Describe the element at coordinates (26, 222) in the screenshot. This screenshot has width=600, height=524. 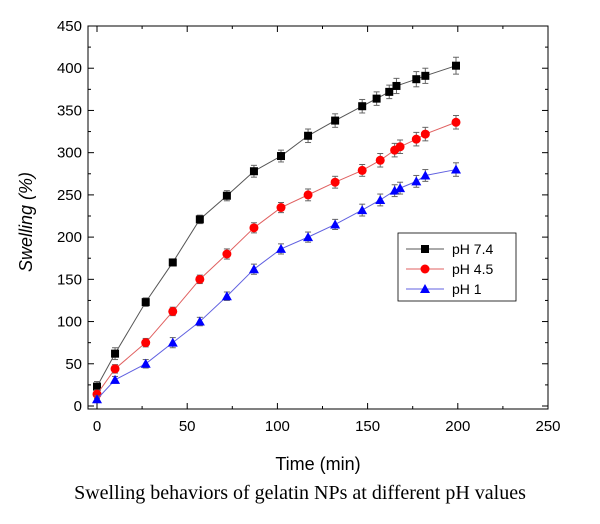
I see `y-axis-title: Swelling (%)` at that location.